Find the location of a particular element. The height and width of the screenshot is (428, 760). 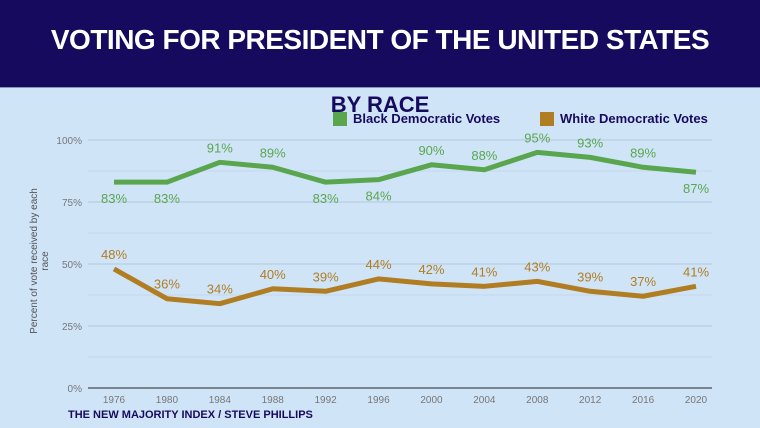

data-label: 91% is located at coordinates (220, 147).